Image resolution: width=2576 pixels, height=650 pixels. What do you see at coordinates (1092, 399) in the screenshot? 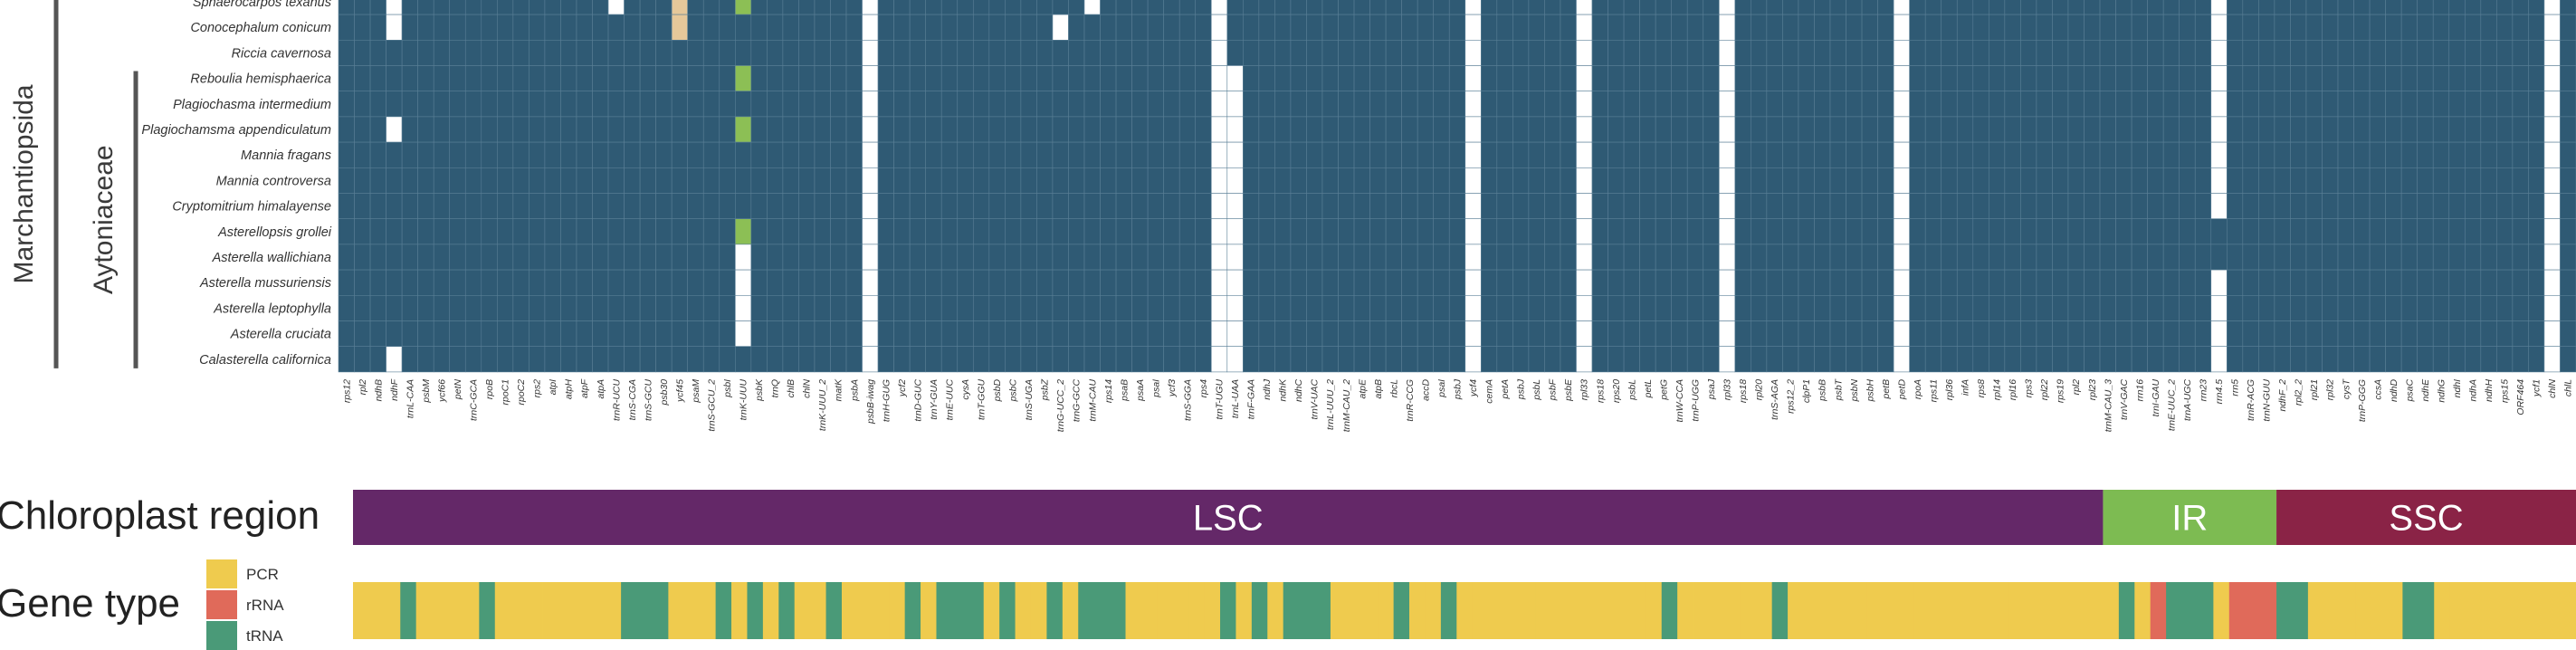
I see `gene-label: trnM-CAU` at bounding box center [1092, 399].